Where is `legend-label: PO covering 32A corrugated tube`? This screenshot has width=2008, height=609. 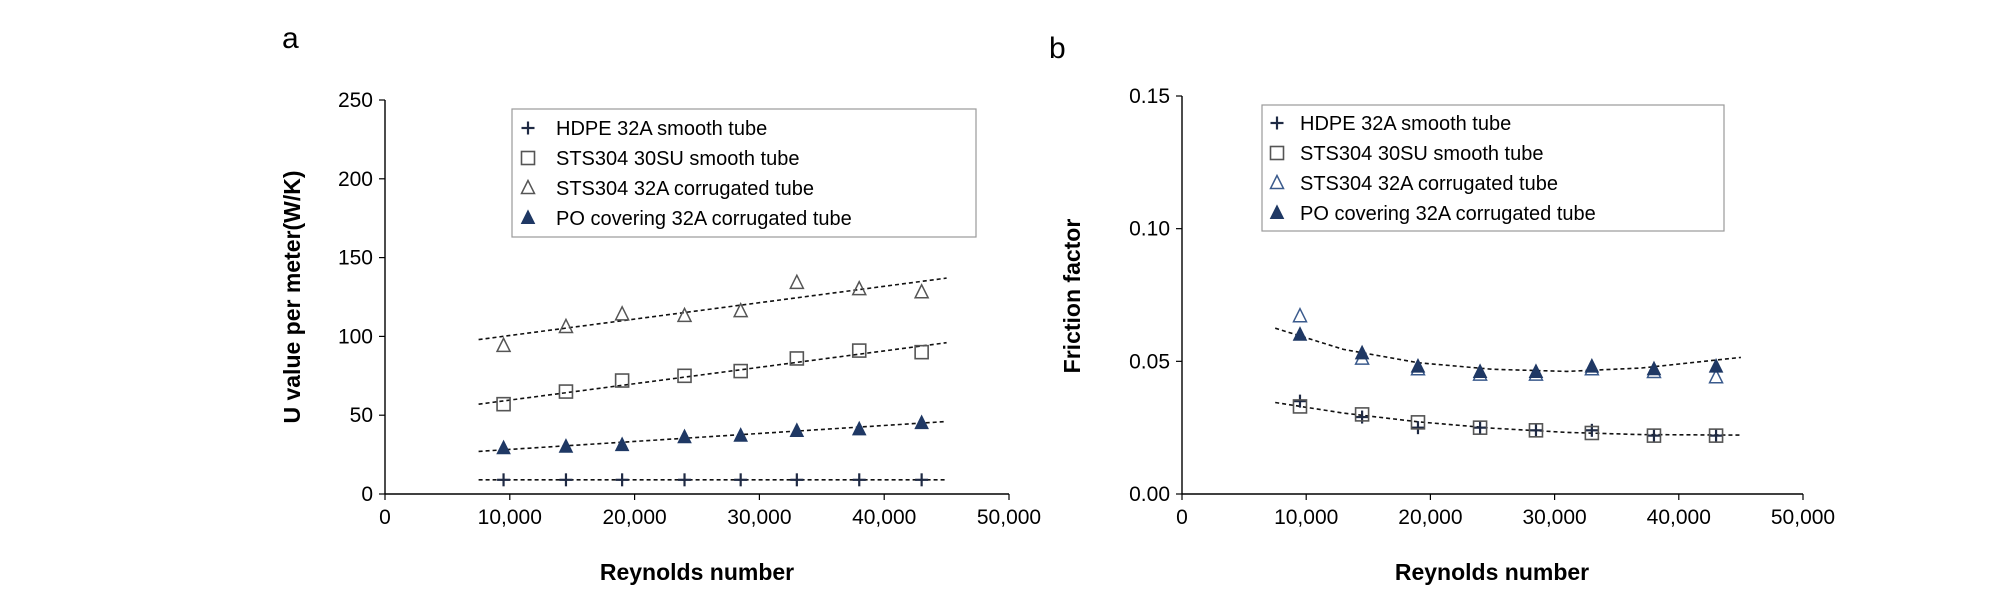 legend-label: PO covering 32A corrugated tube is located at coordinates (1448, 214).